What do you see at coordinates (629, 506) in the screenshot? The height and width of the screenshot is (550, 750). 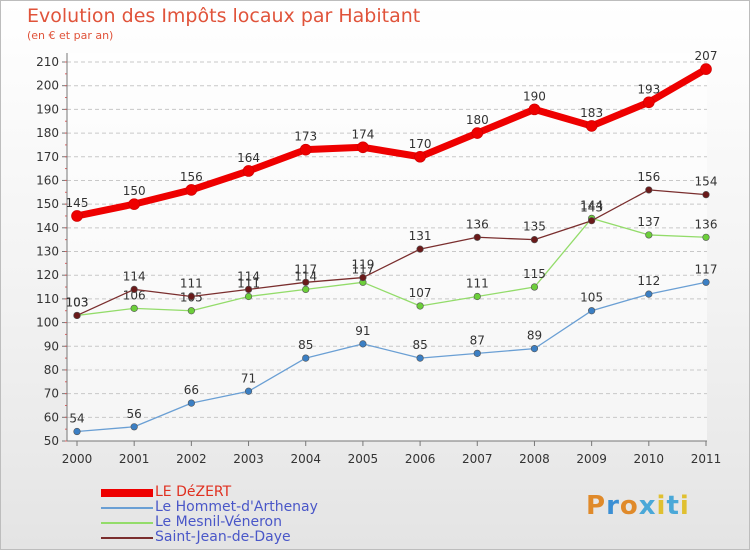 I see `logo-letter: o` at bounding box center [629, 506].